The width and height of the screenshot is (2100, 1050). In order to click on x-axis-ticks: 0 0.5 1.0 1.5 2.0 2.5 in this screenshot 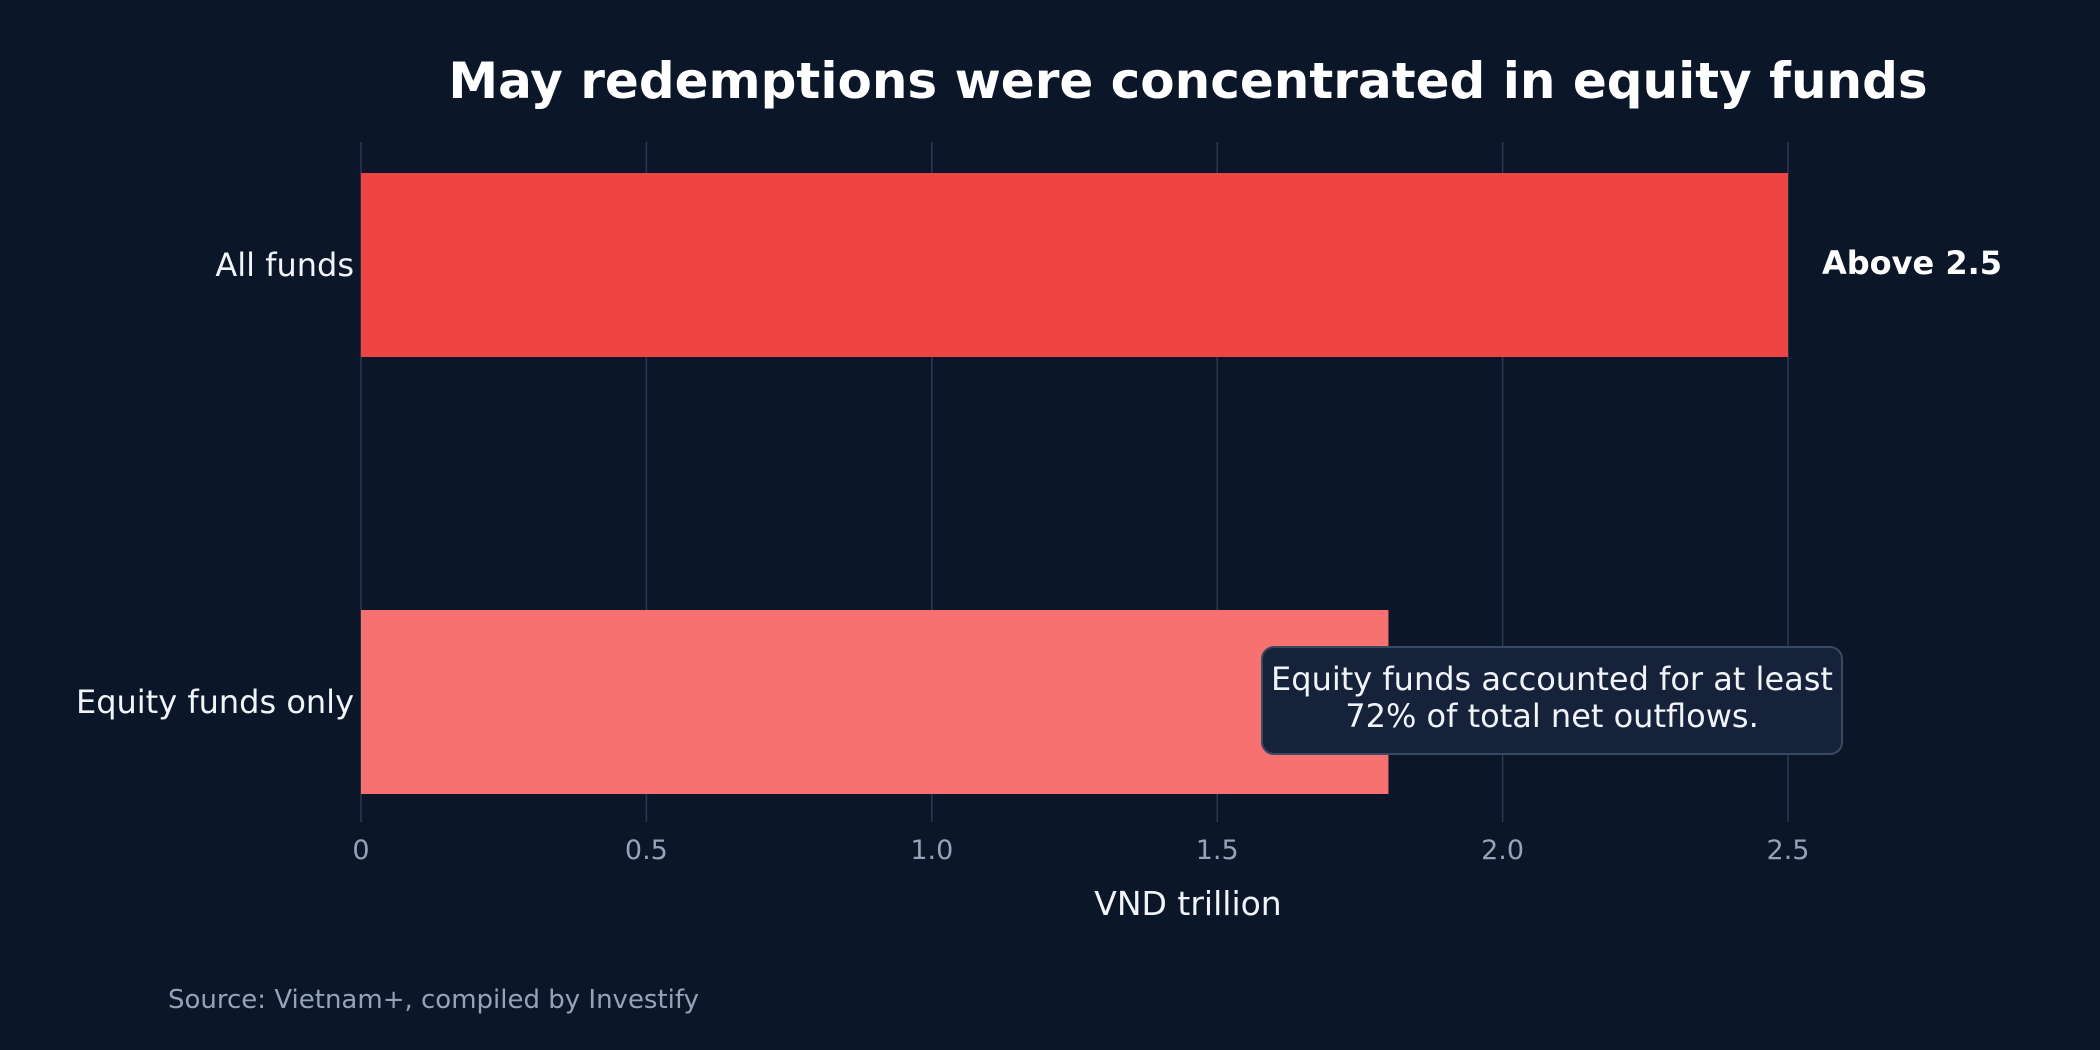, I will do `click(1080, 850)`.